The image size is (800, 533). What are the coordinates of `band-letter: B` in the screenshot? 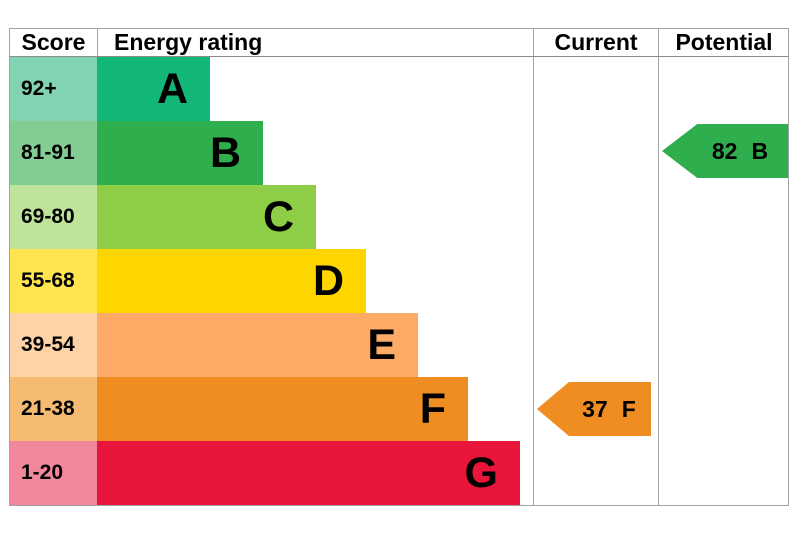 It's located at (225, 152).